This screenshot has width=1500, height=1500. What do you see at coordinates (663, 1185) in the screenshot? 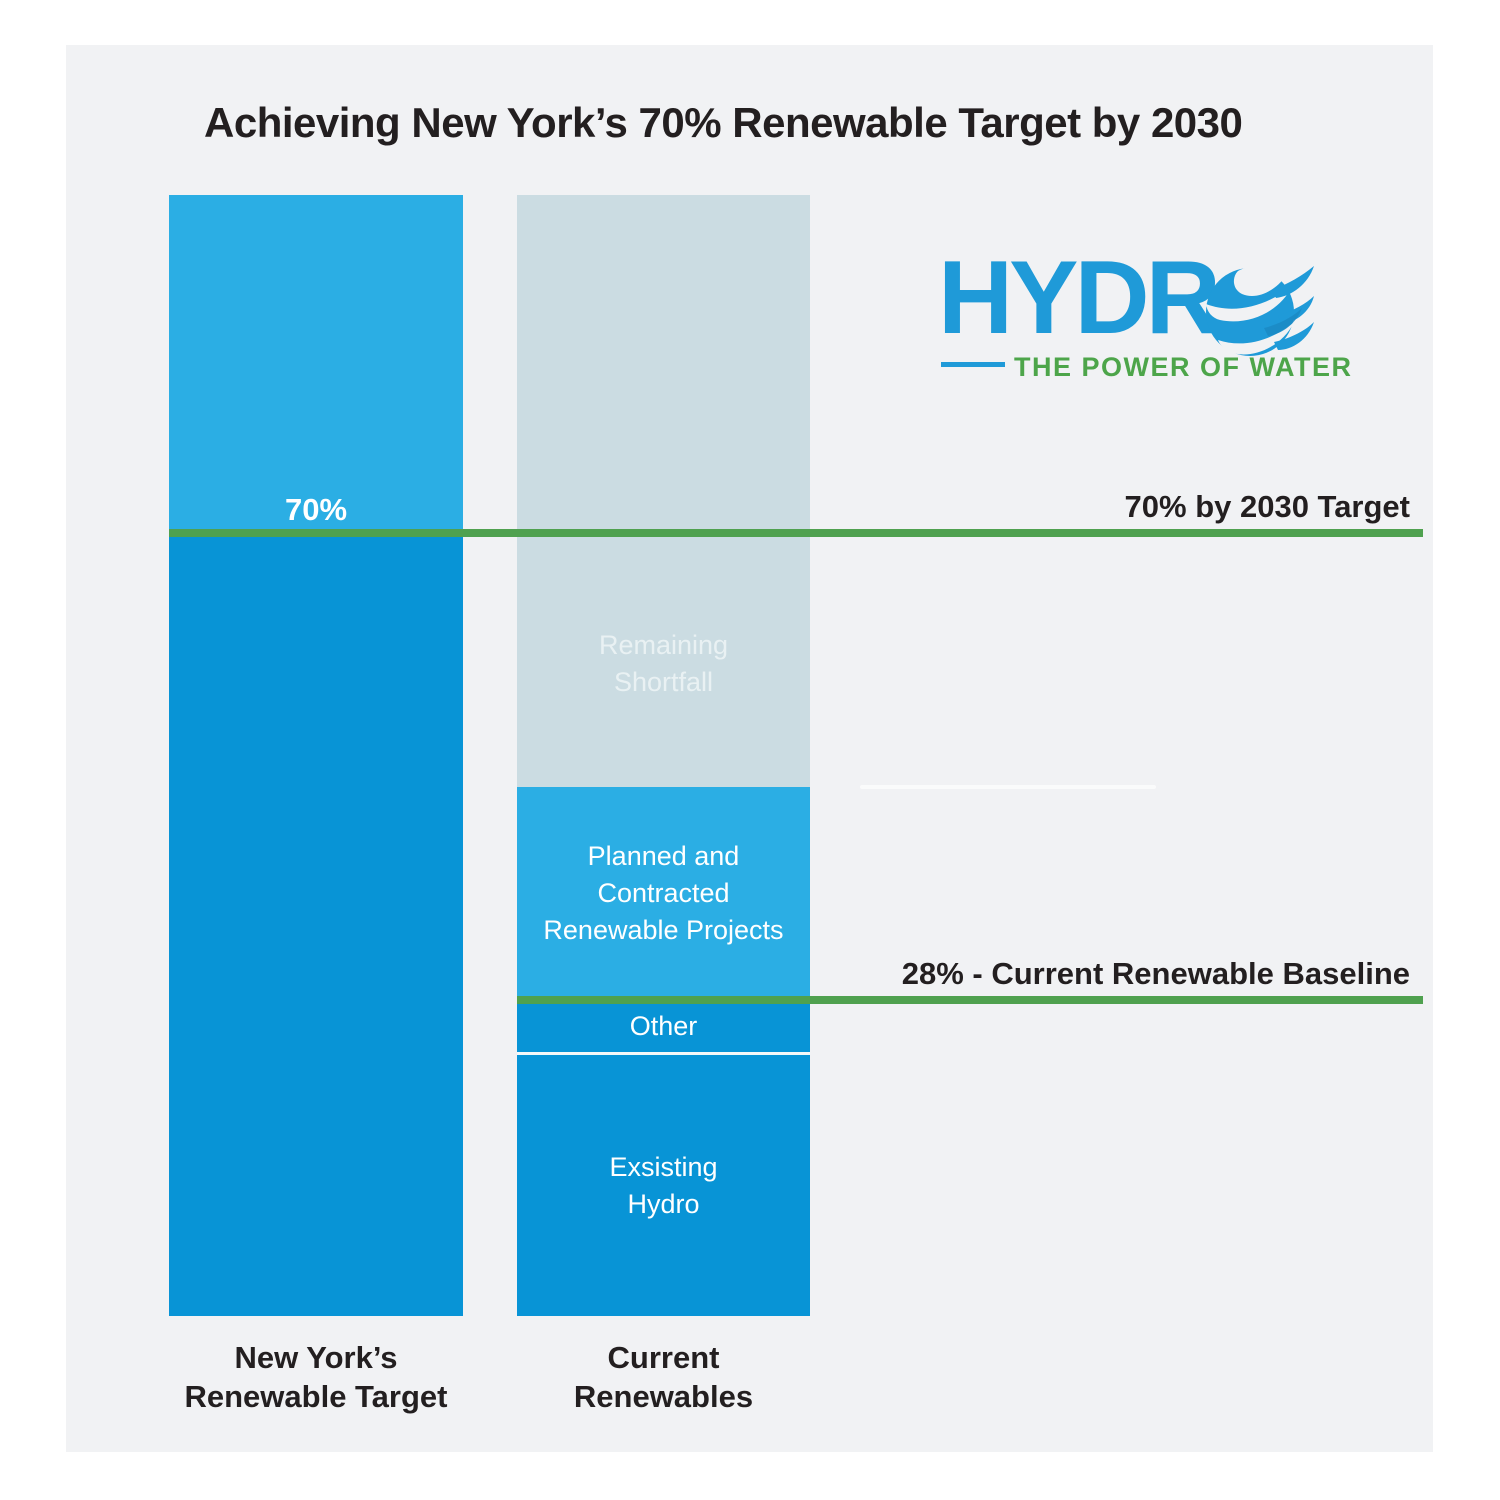
I see `segment-existing-hydro: Exsisting Hydro` at bounding box center [663, 1185].